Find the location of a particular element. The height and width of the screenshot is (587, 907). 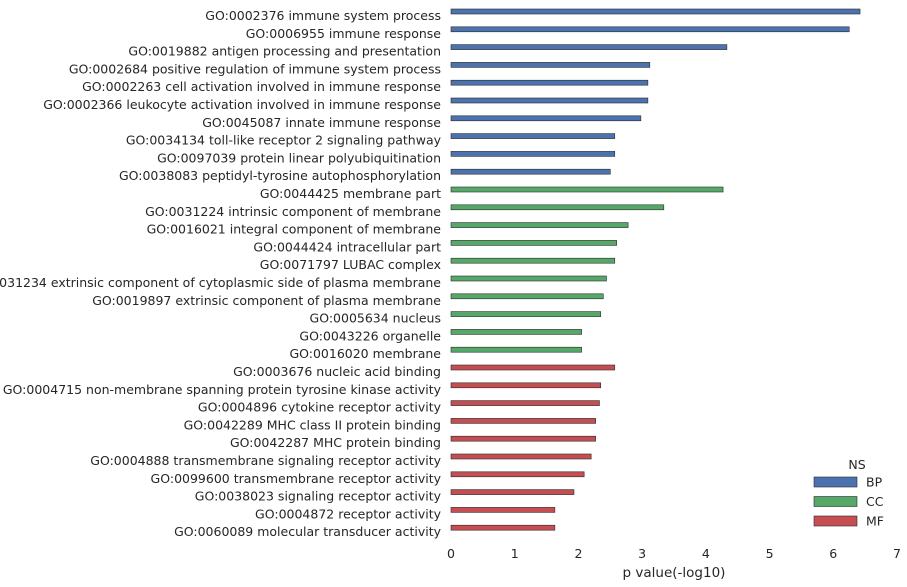

category-label-23: GO:0004896 cytokine receptor activity is located at coordinates (320, 407).